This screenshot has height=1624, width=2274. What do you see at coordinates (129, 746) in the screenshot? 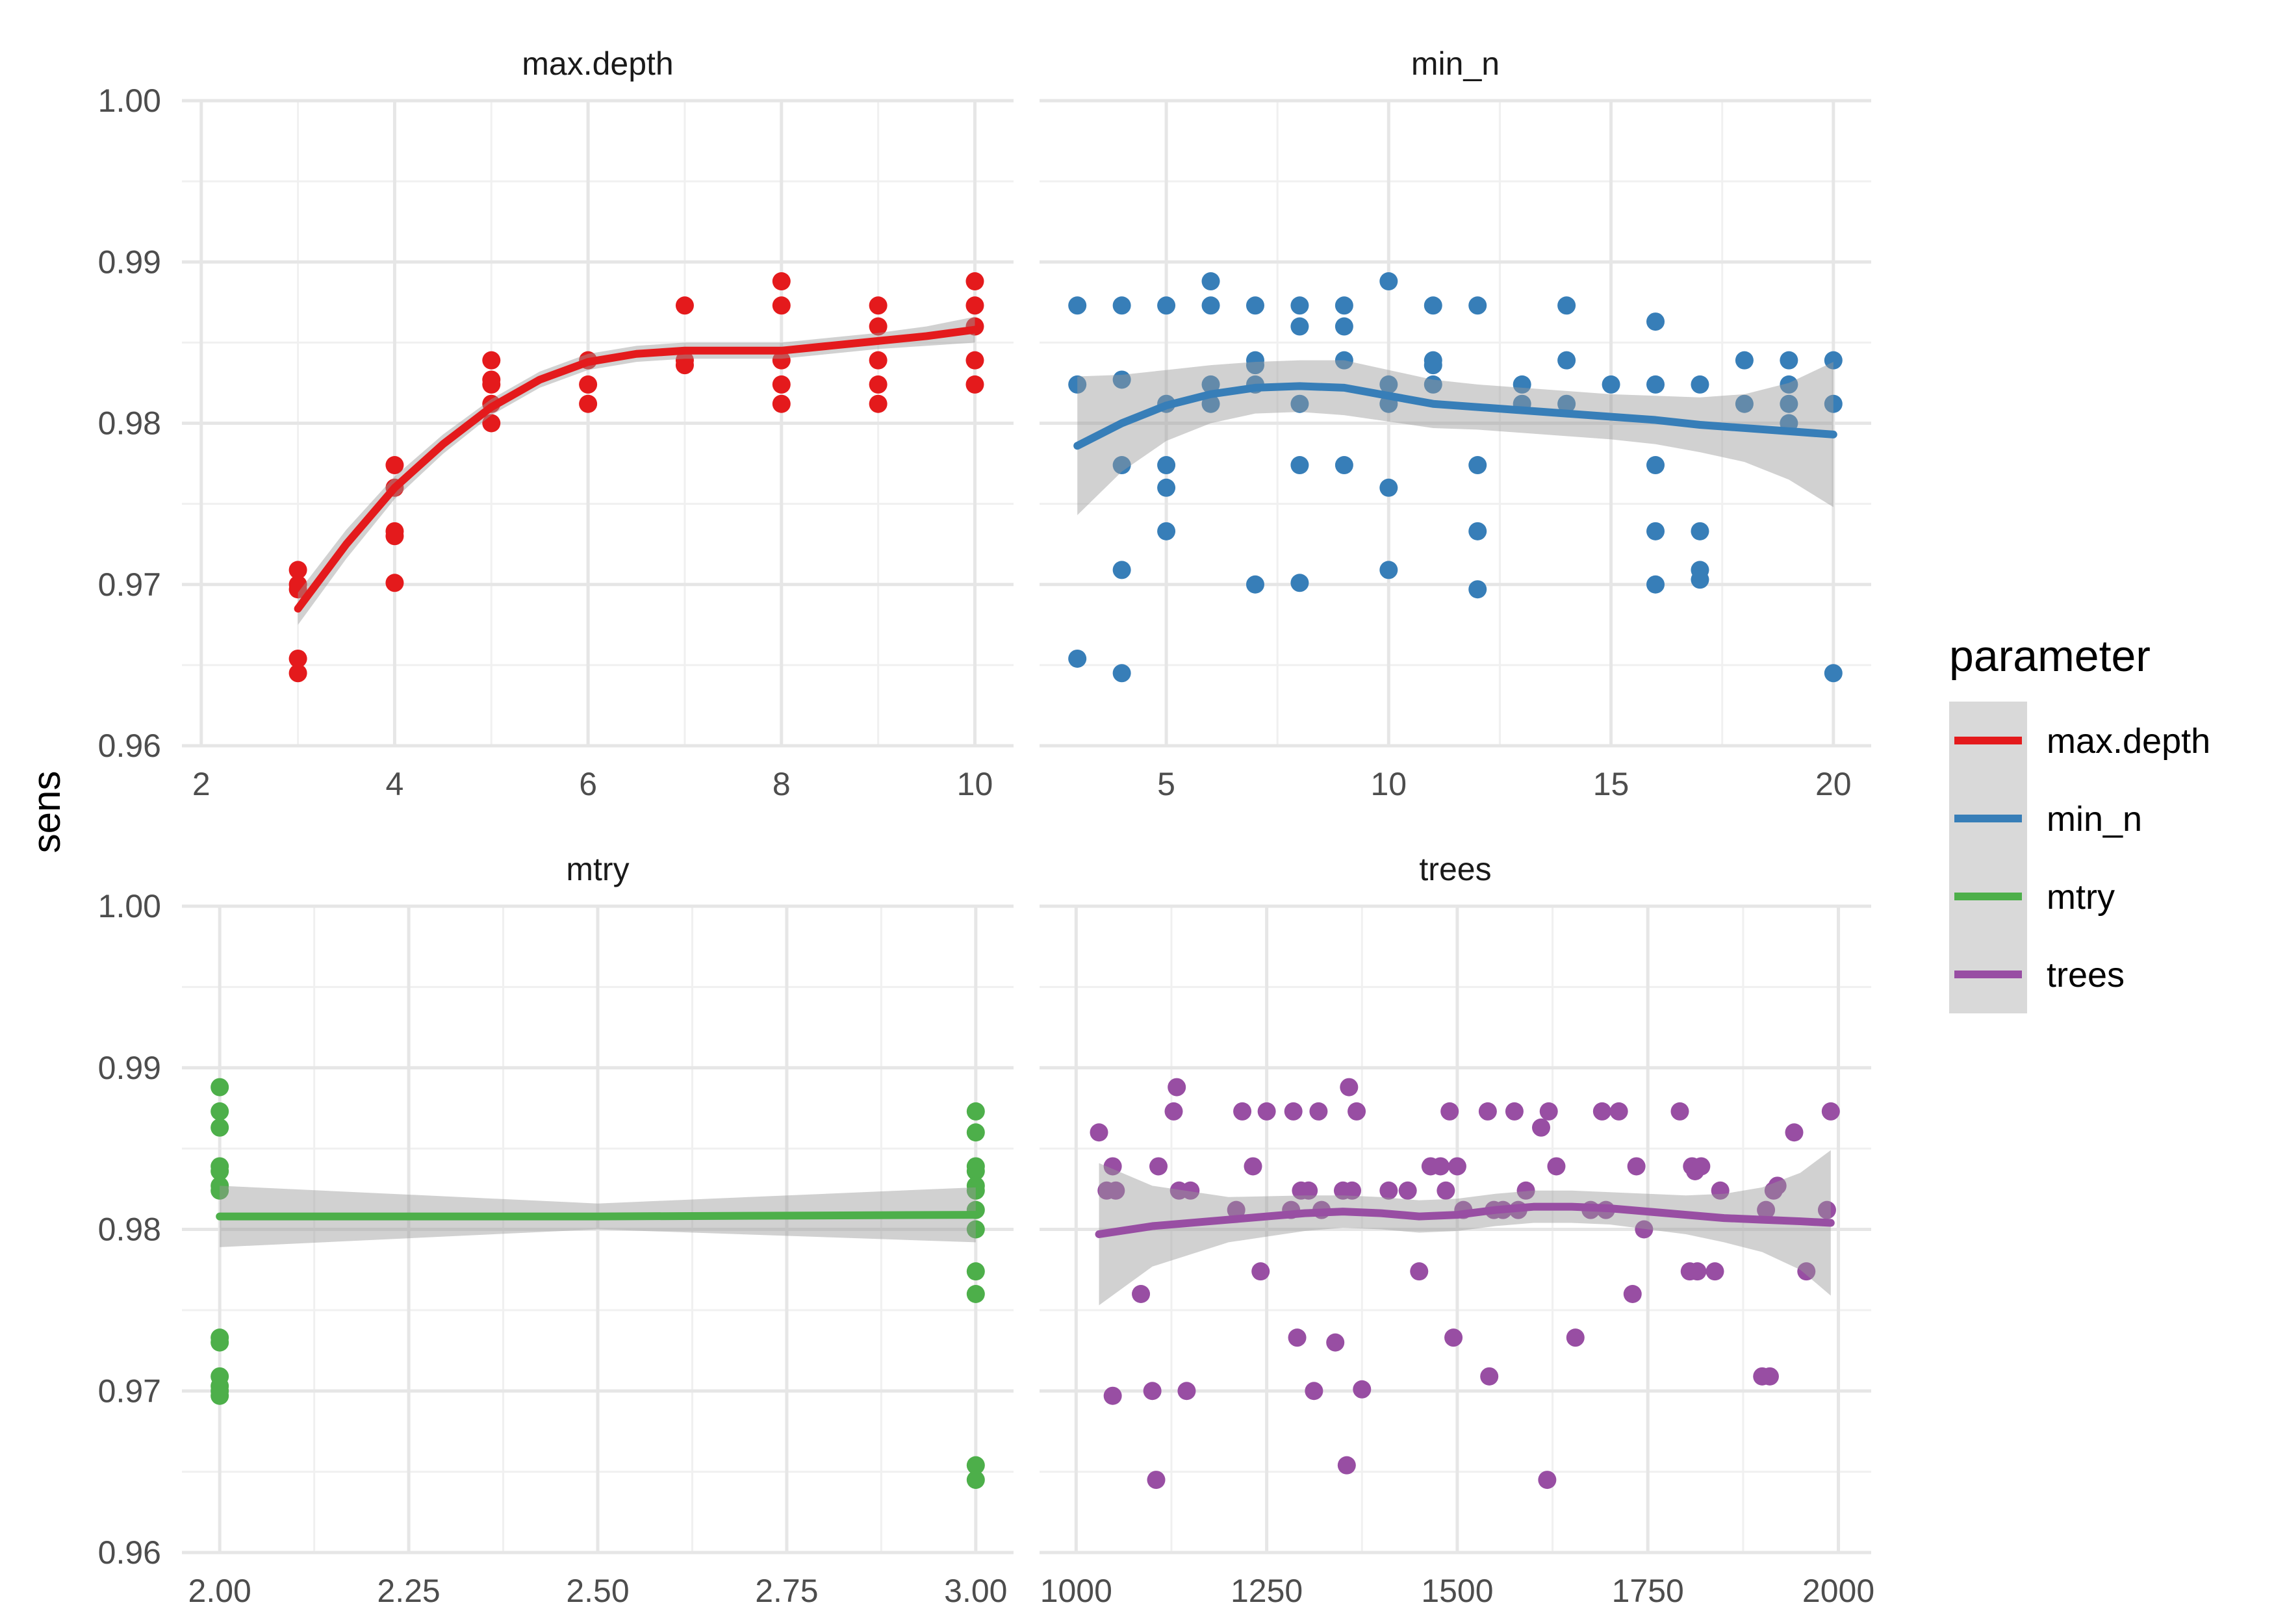
I see `y-tick-label: 0.96` at bounding box center [129, 746].